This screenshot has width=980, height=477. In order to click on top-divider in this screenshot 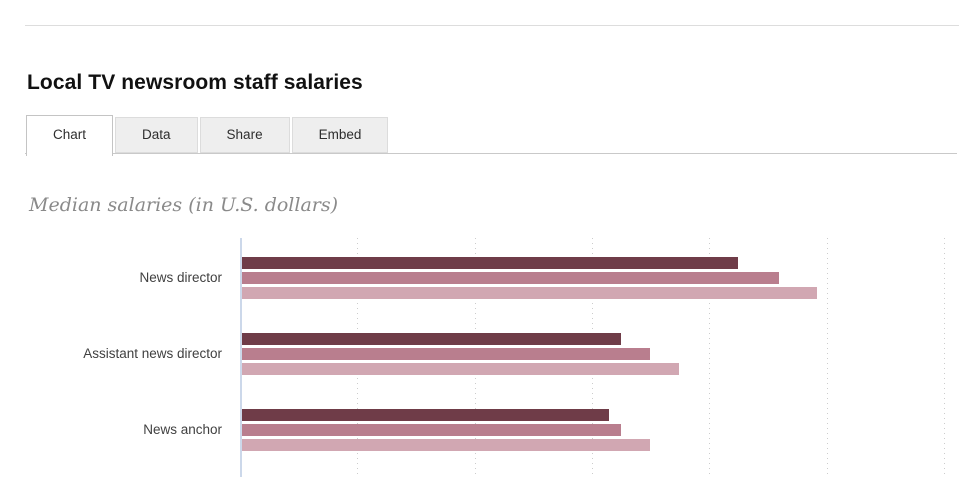, I will do `click(492, 25)`.